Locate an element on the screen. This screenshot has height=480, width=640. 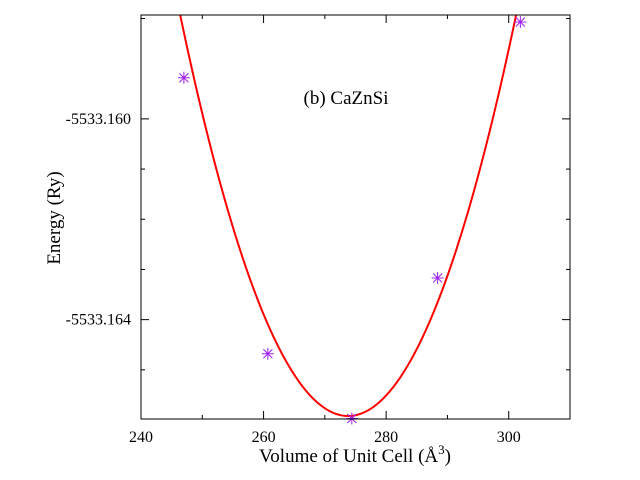
x-axis-label: Volume of Unit Cell (Å3) is located at coordinates (355, 454).